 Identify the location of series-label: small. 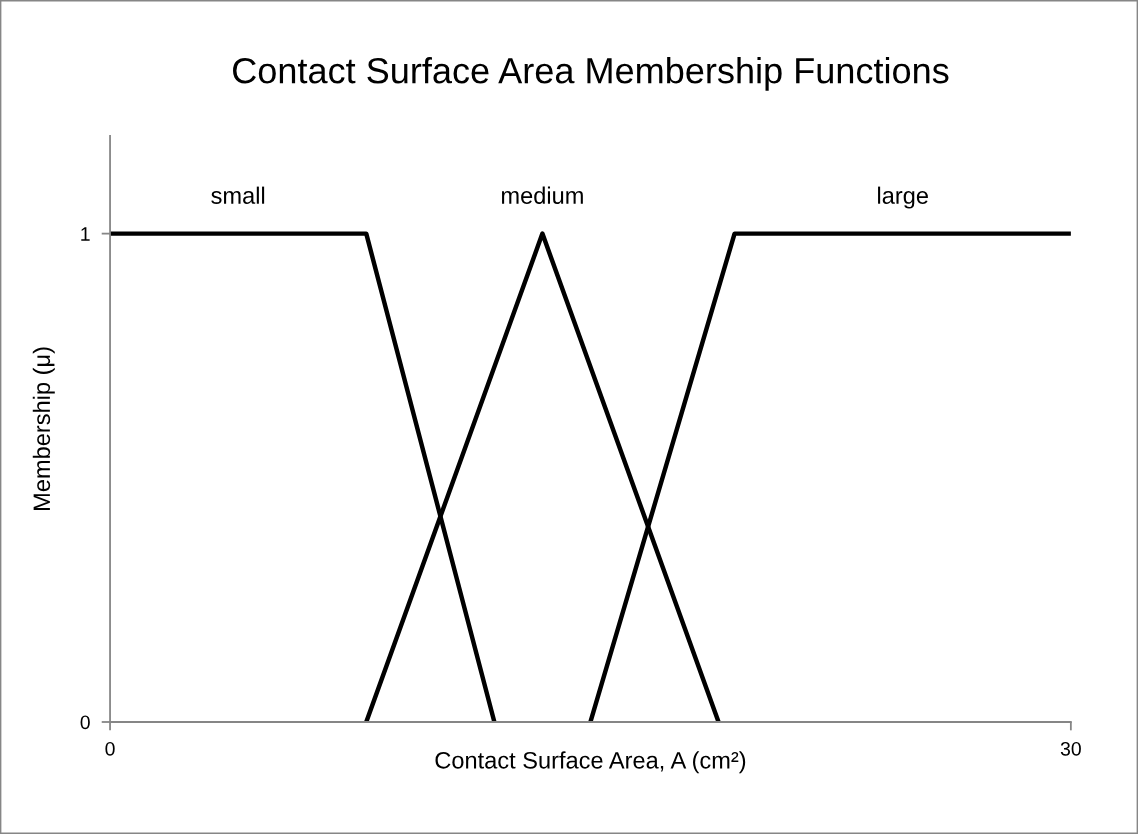
(238, 195).